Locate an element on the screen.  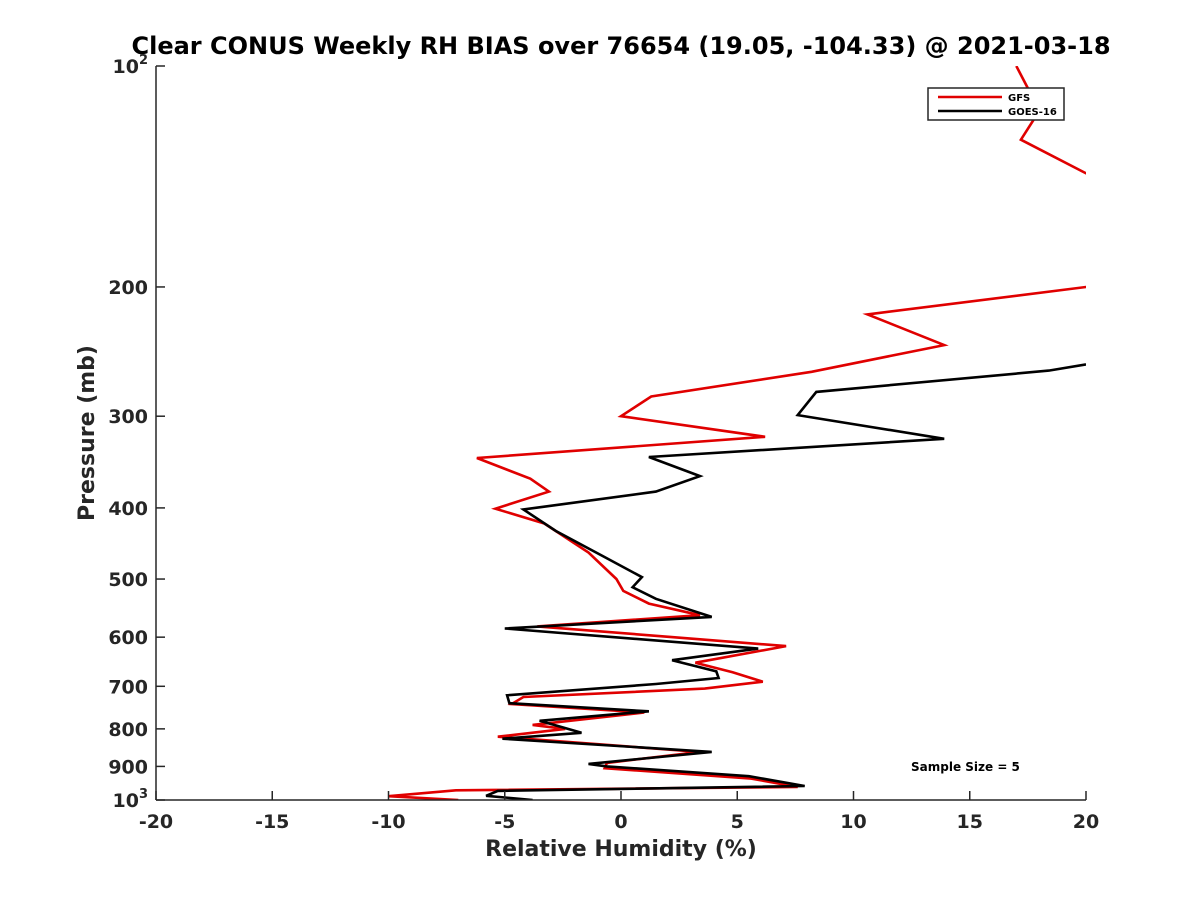
legend-box is located at coordinates (996, 104).